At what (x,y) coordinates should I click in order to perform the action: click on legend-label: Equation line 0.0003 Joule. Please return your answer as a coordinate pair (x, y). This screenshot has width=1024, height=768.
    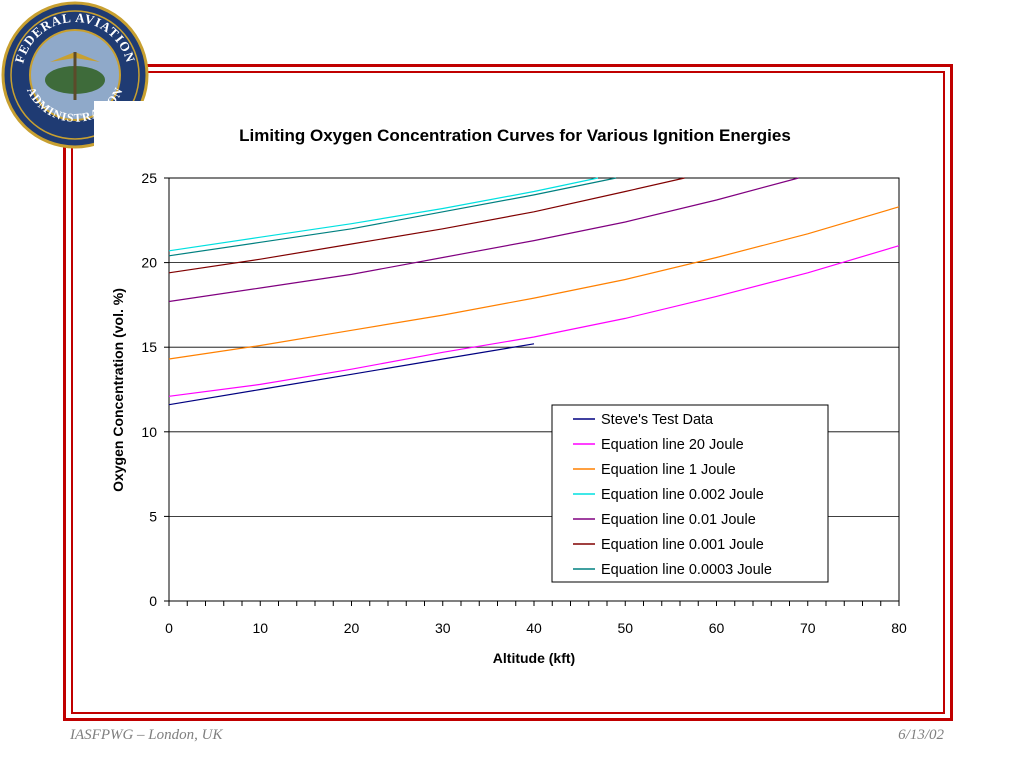
    Looking at the image, I should click on (686, 570).